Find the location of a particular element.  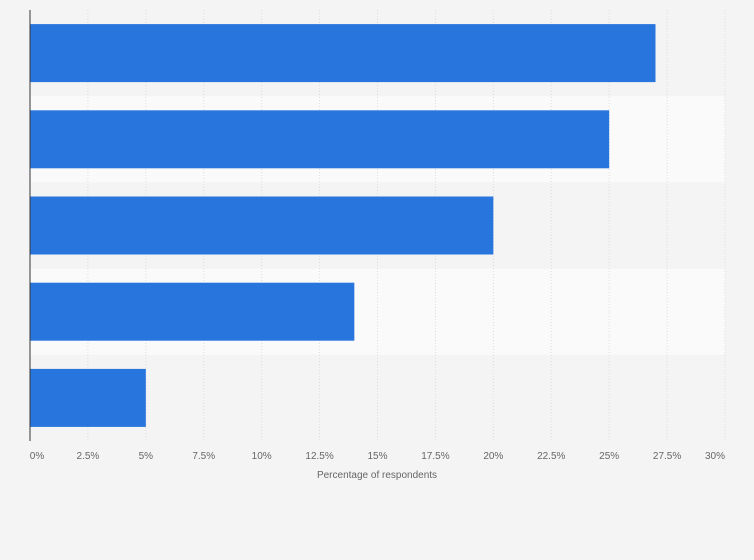

x-tick-label: 25% is located at coordinates (609, 456).